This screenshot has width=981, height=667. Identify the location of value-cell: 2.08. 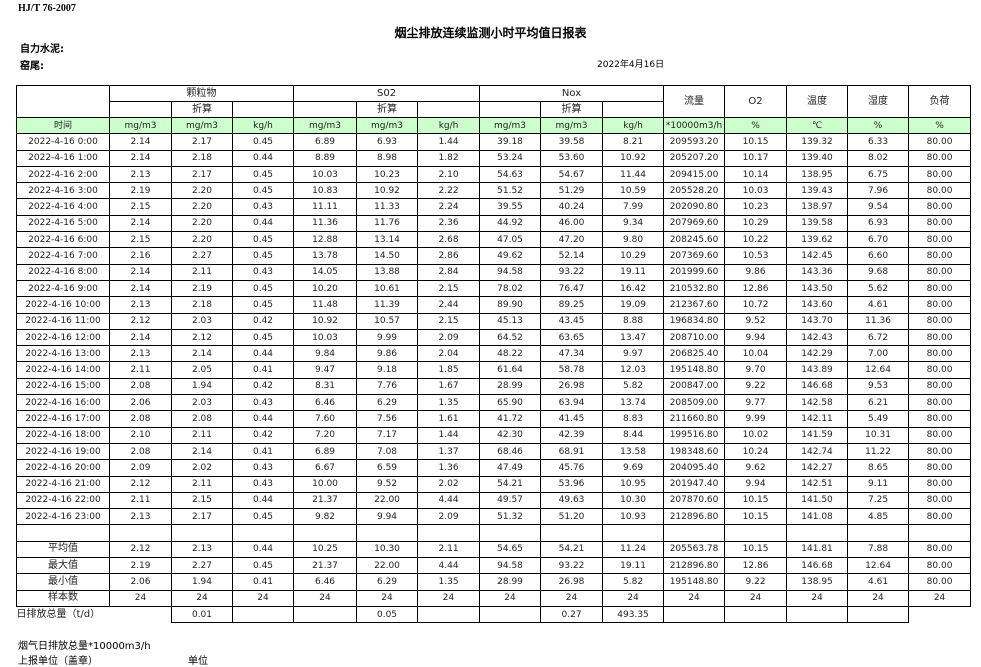
(202, 419).